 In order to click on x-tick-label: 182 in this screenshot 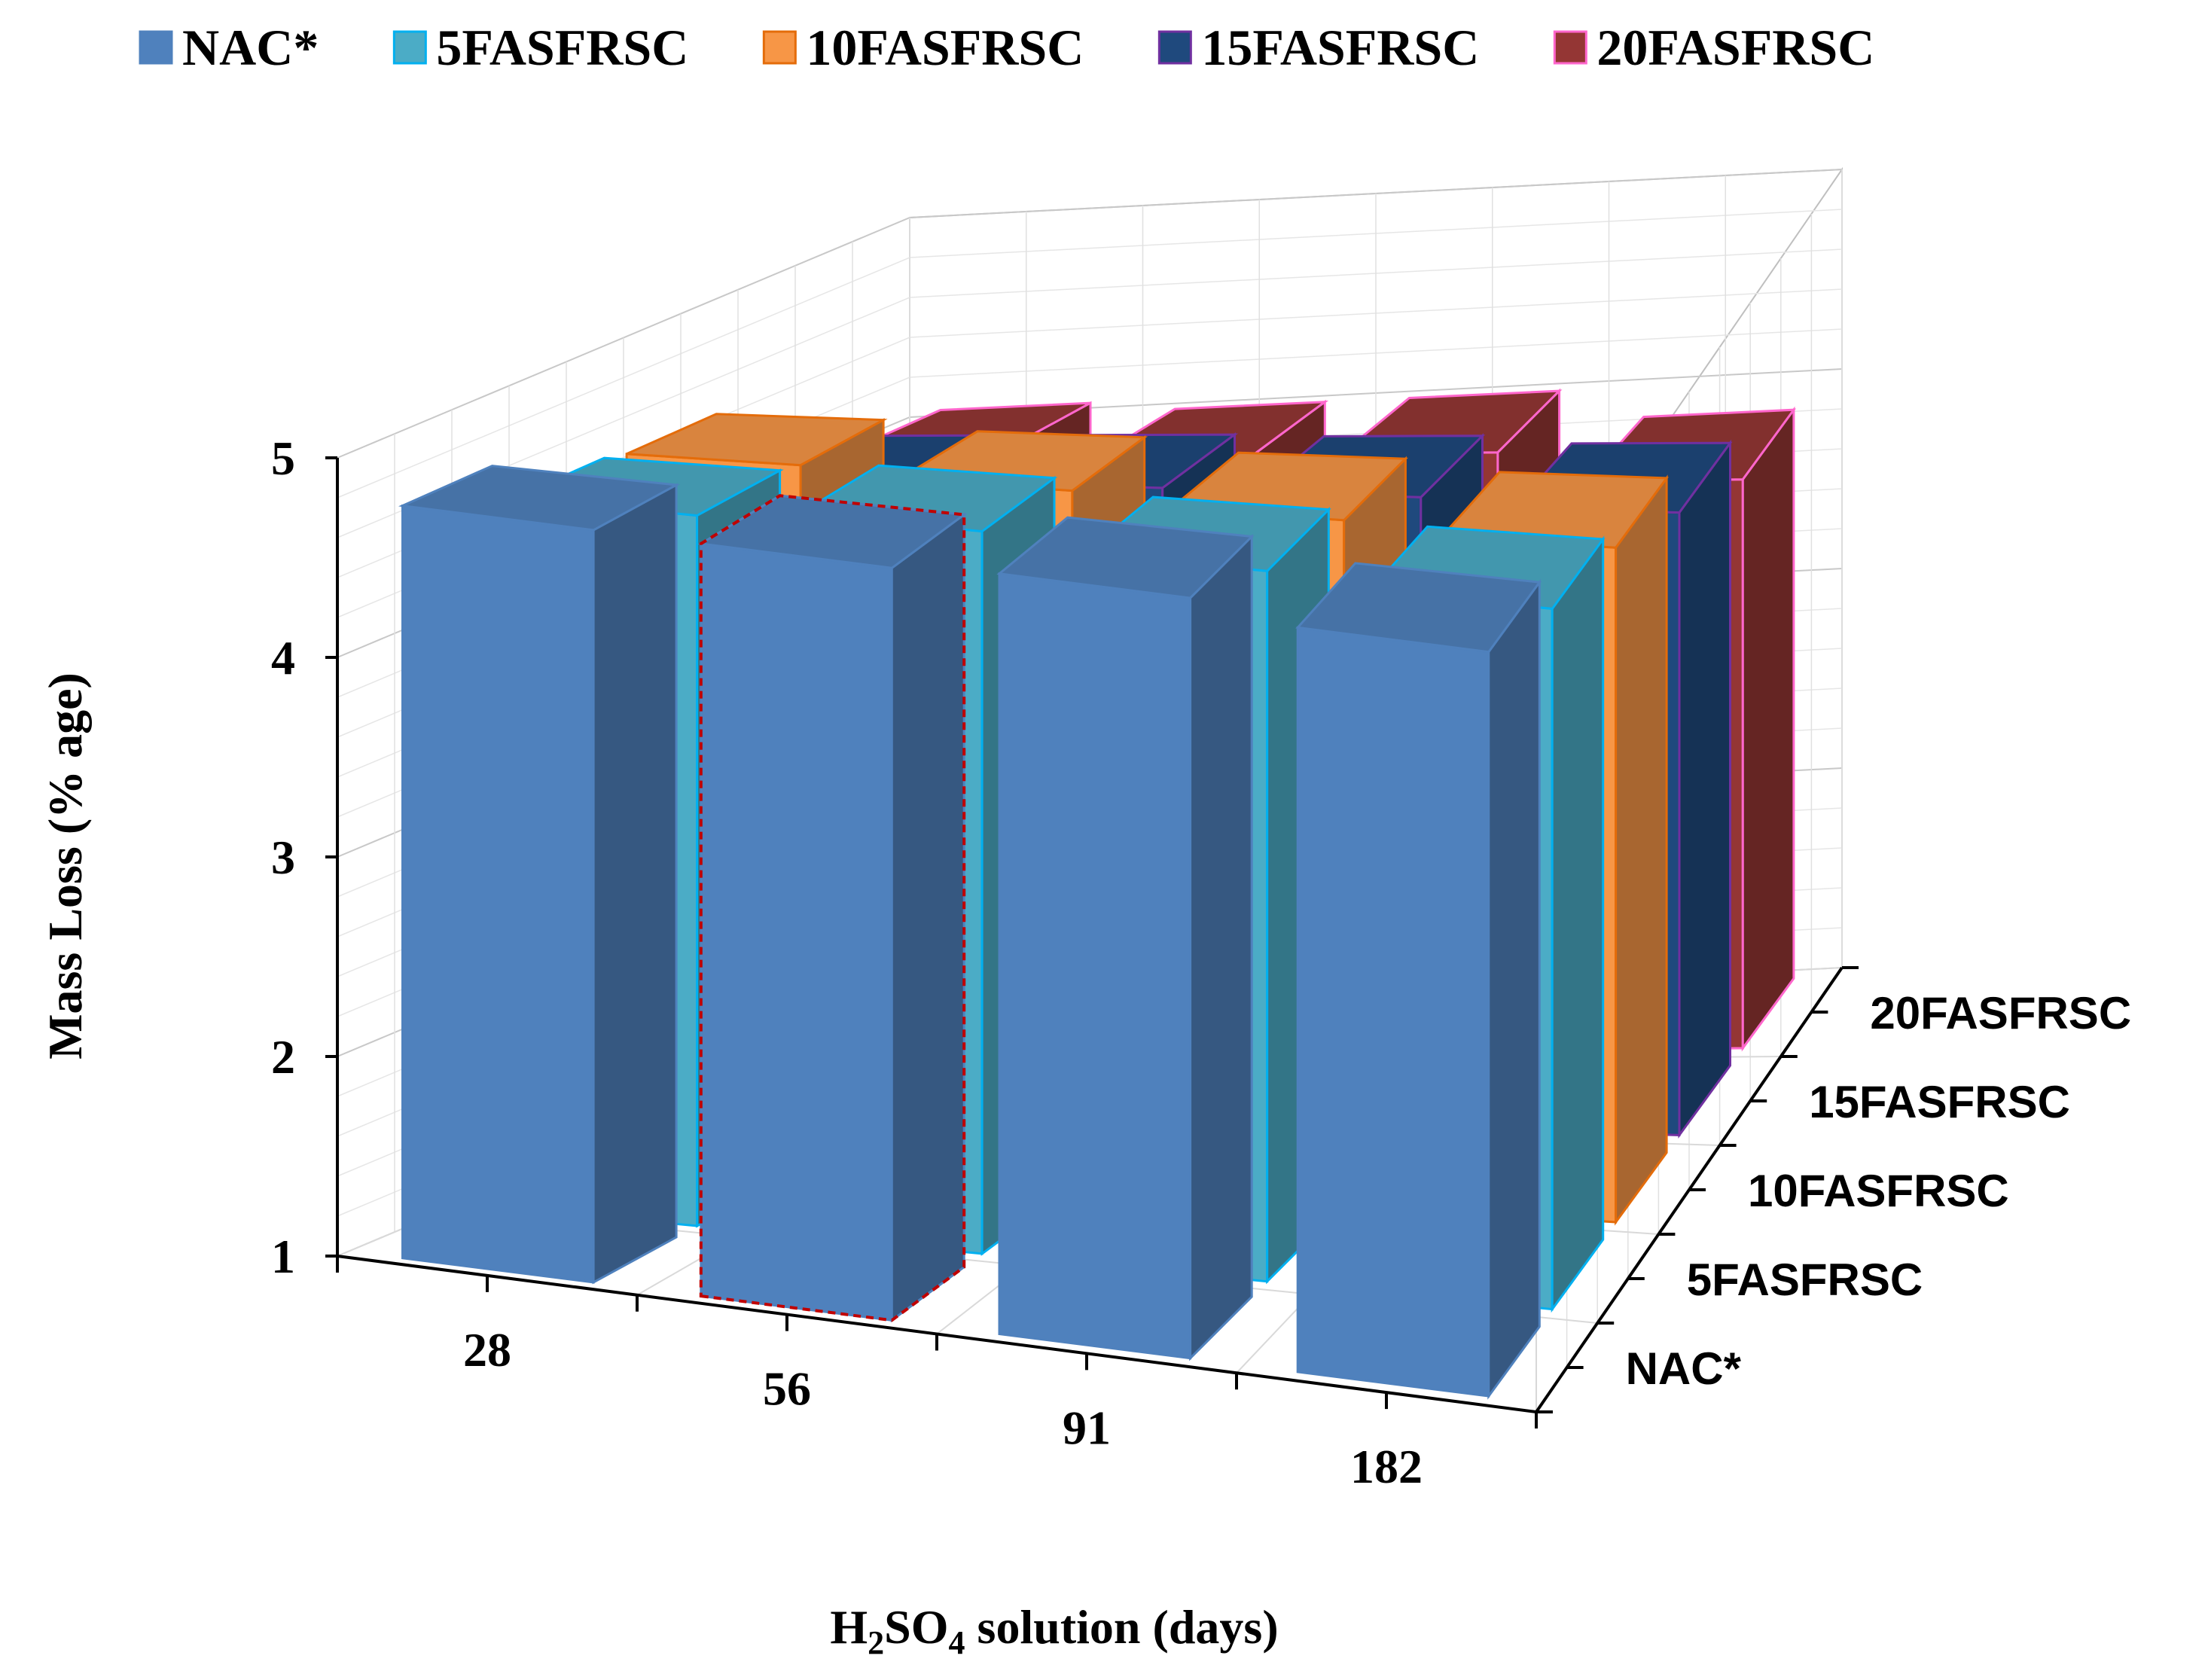, I will do `click(1386, 1466)`.